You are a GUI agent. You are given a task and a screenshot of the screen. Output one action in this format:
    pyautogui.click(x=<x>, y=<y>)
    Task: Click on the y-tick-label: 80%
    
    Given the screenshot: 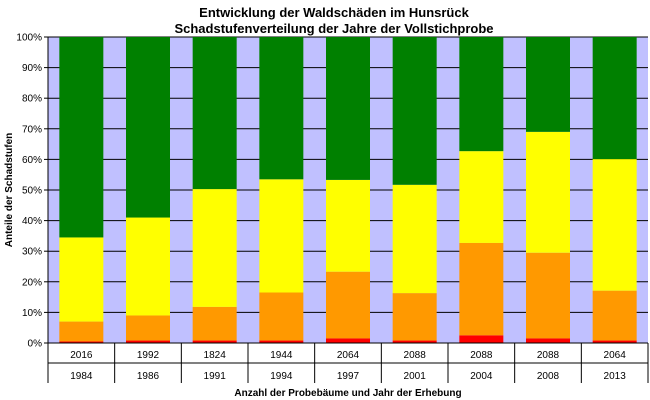 What is the action you would take?
    pyautogui.click(x=32, y=99)
    